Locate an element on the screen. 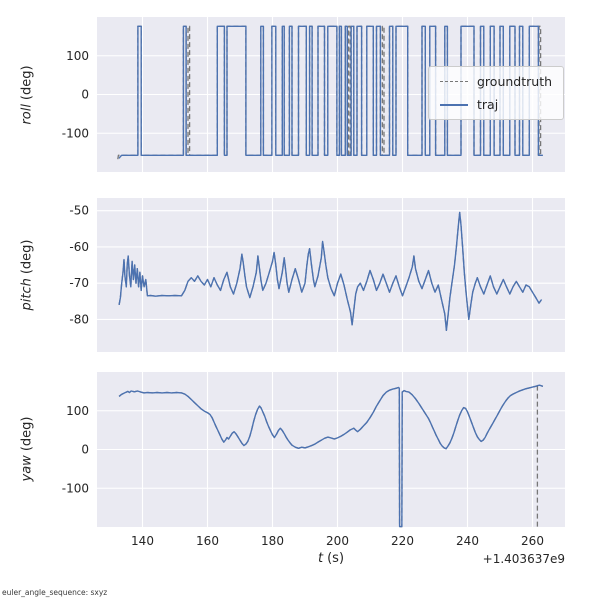  x-label-unit: (s) is located at coordinates (336, 558).